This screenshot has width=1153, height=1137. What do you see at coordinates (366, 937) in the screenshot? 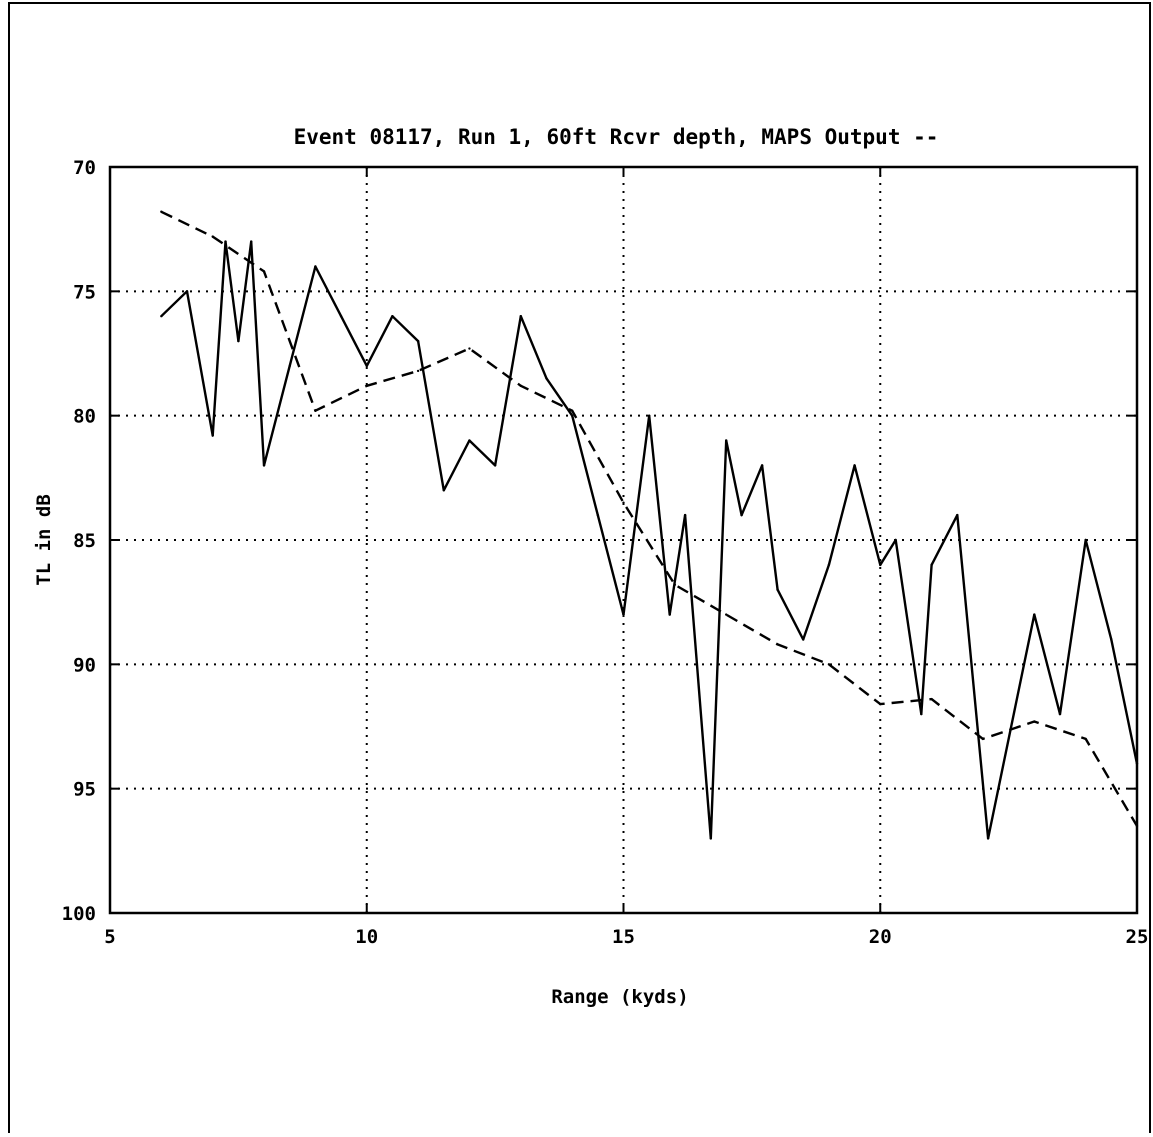
I see `x-tick-label: 10` at bounding box center [366, 937].